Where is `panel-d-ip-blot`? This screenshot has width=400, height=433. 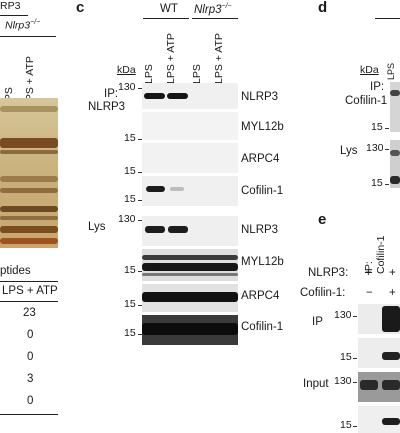
panel-d-ip-blot is located at coordinates (395, 107).